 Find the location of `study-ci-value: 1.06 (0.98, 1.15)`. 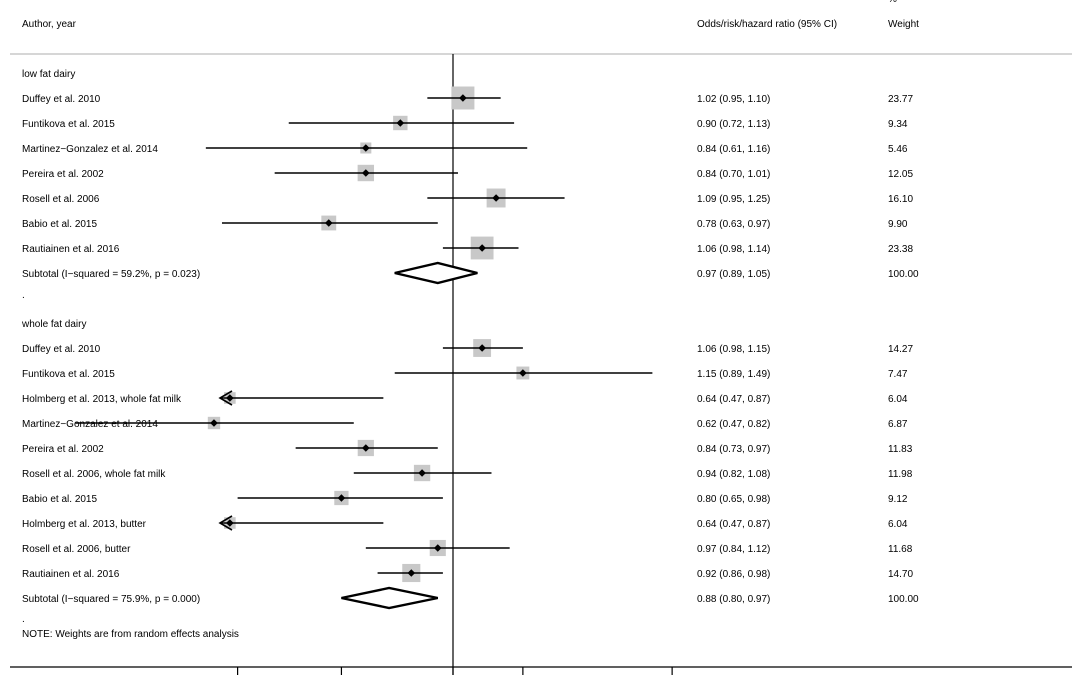

study-ci-value: 1.06 (0.98, 1.15) is located at coordinates (733, 349).